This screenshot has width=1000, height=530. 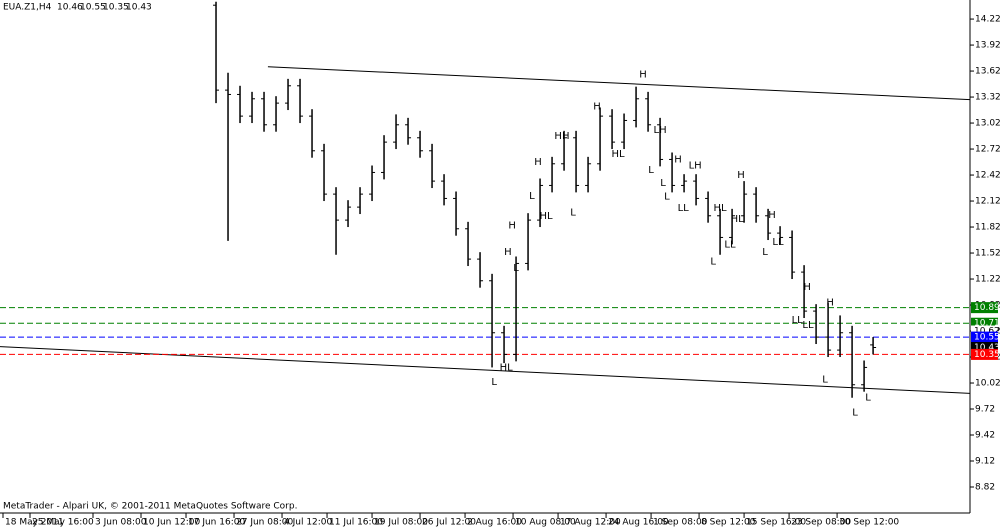 What do you see at coordinates (987, 176) in the screenshot?
I see `y-tick-label: 12.42` at bounding box center [987, 176].